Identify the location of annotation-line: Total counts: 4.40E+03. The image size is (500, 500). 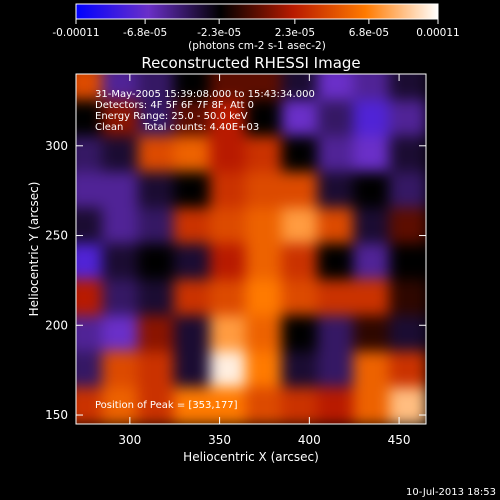
(200, 127).